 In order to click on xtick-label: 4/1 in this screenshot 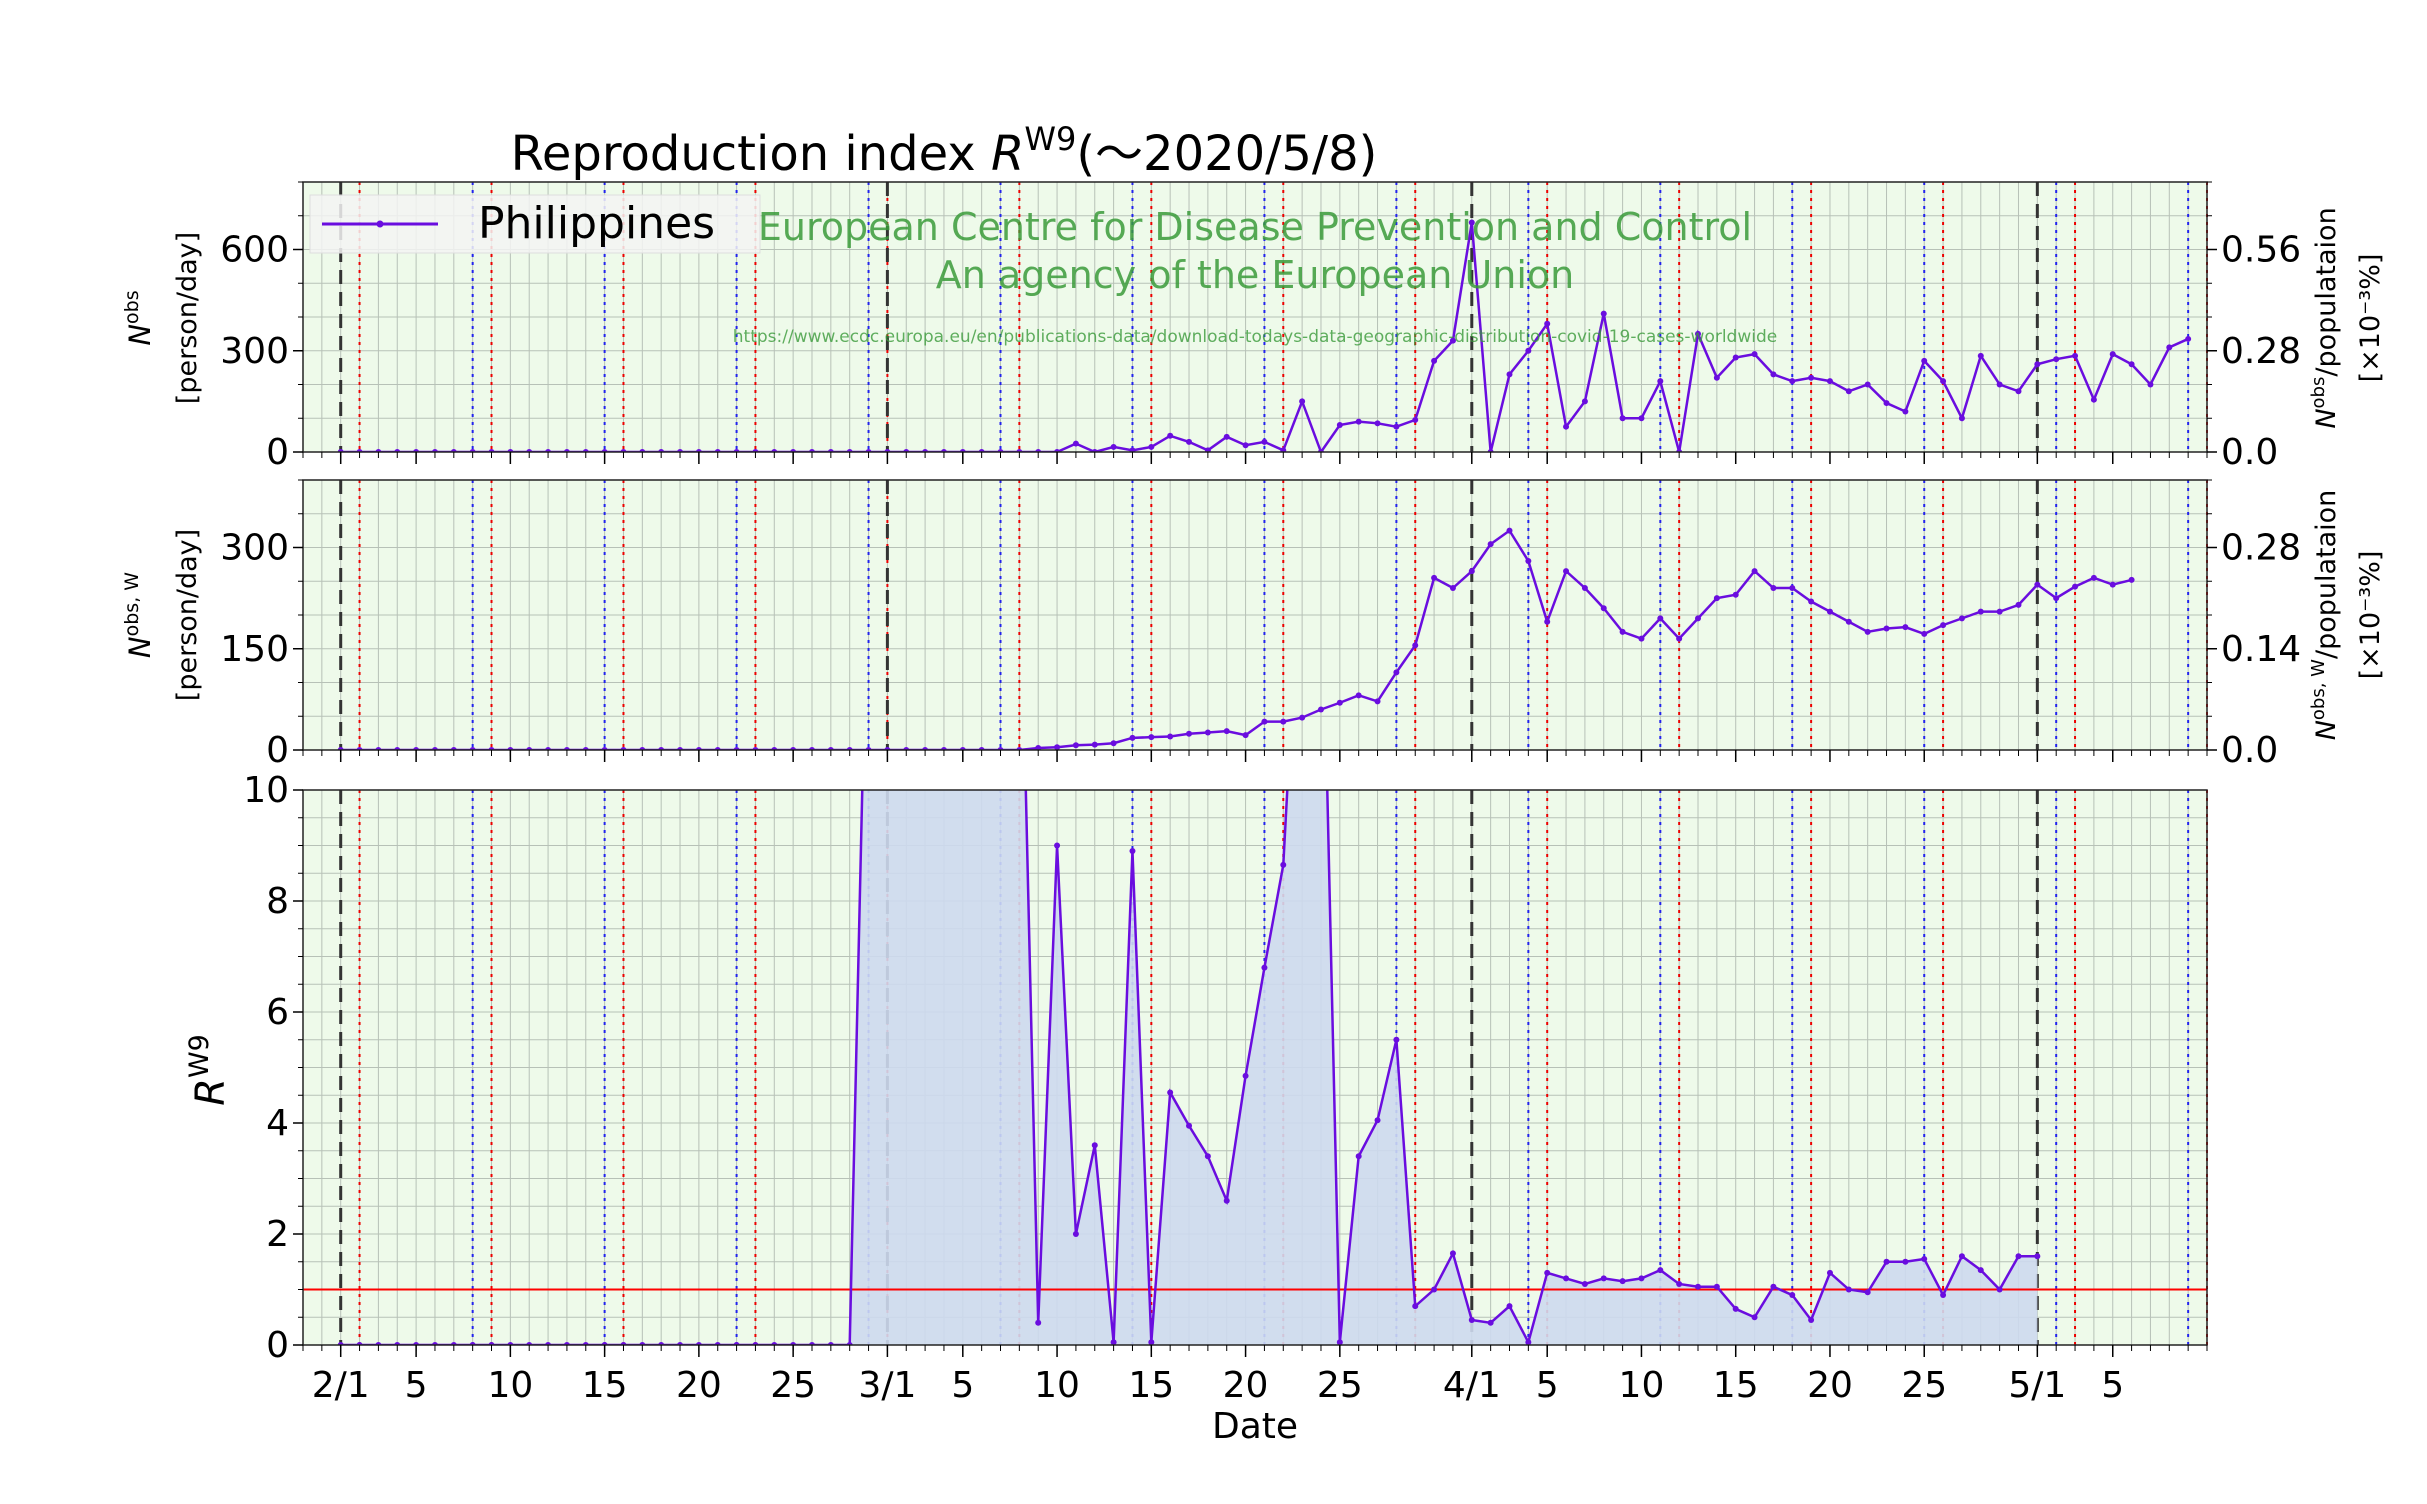, I will do `click(1472, 1385)`.